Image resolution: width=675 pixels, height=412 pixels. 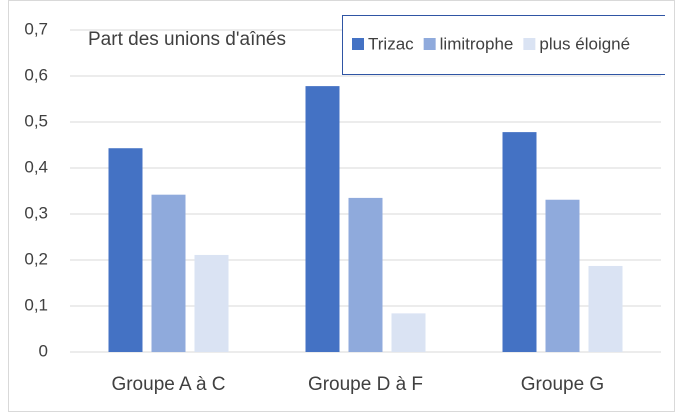 I want to click on y-tick-label: 0,1, so click(x=36, y=304).